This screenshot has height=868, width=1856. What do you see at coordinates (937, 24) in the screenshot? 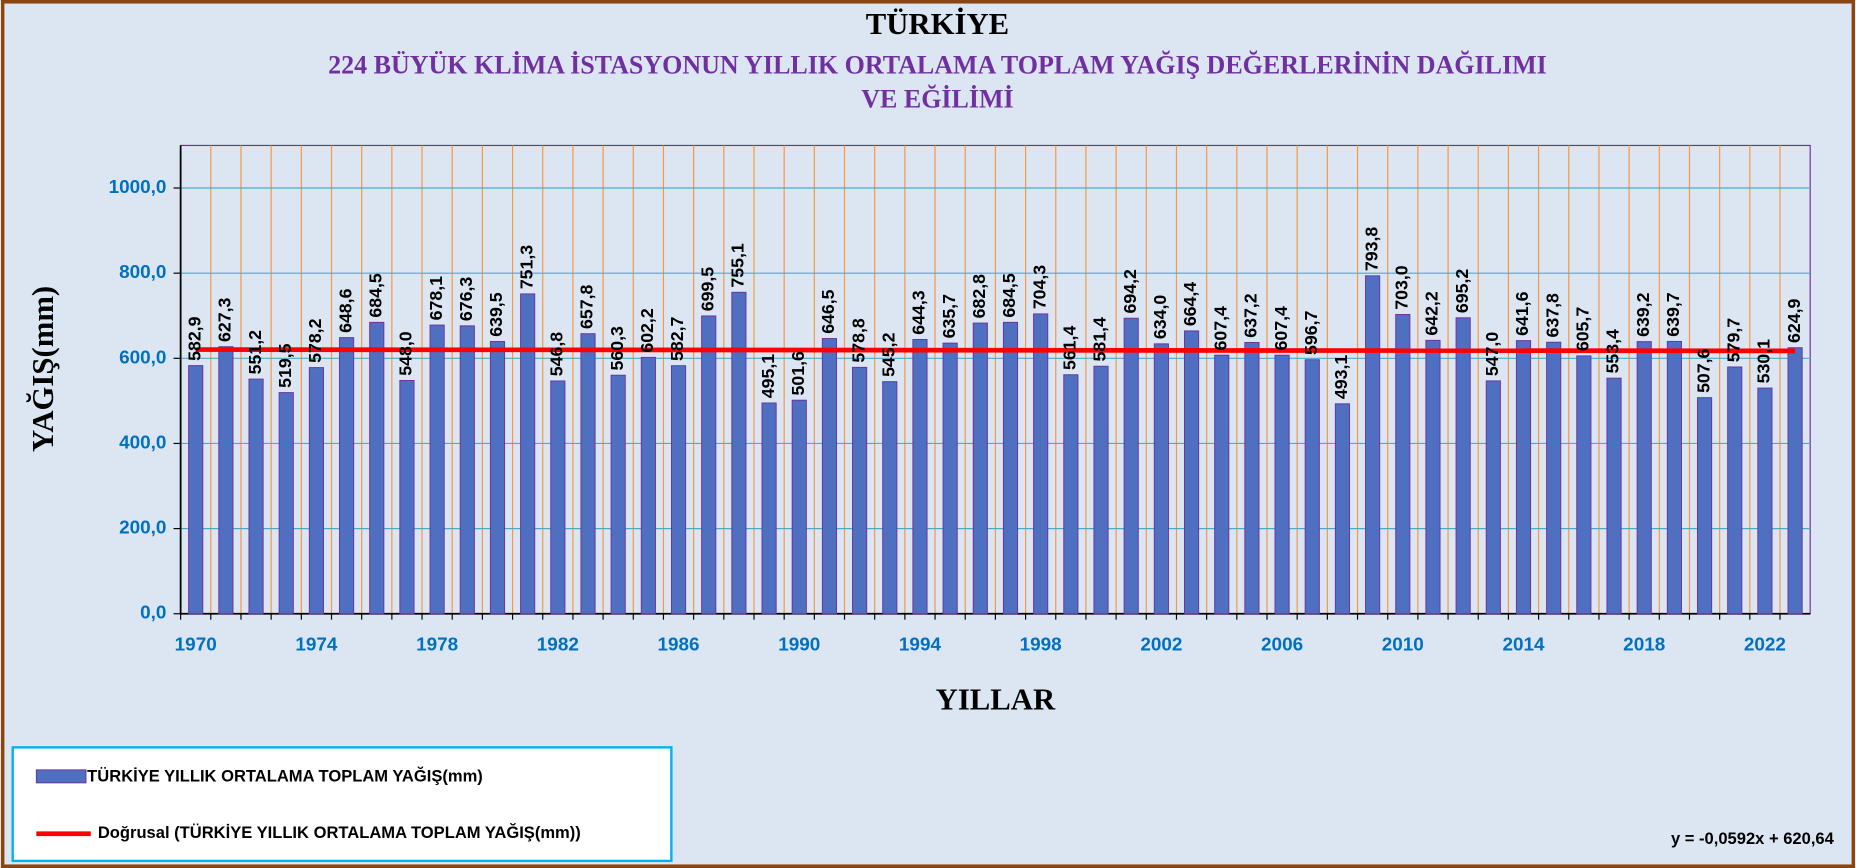
I see `chart-title: TÜRKİYE` at bounding box center [937, 24].